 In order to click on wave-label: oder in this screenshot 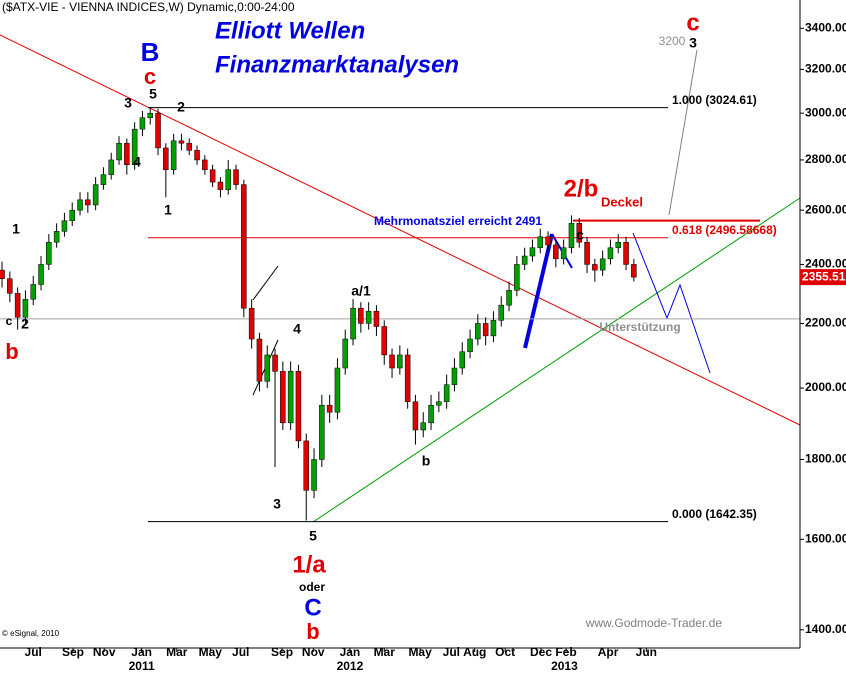, I will do `click(312, 587)`.